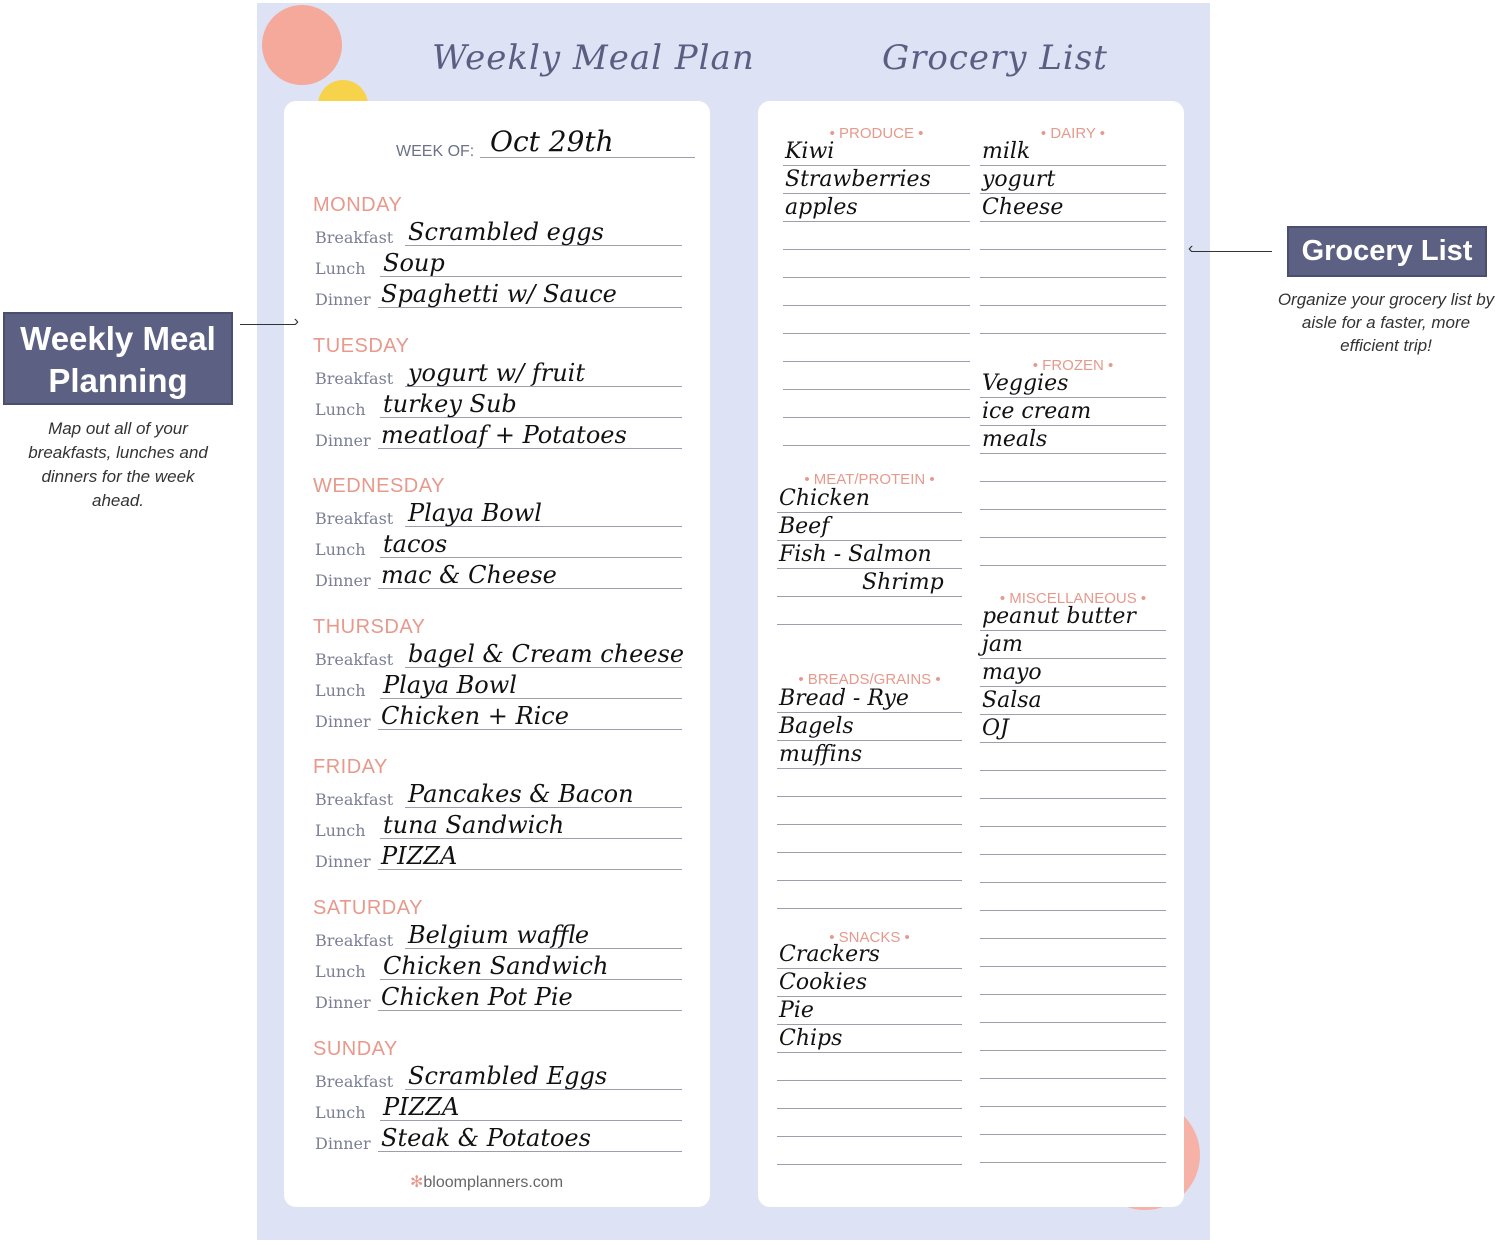  Describe the element at coordinates (995, 728) in the screenshot. I see `grocery-item: OJ` at that location.